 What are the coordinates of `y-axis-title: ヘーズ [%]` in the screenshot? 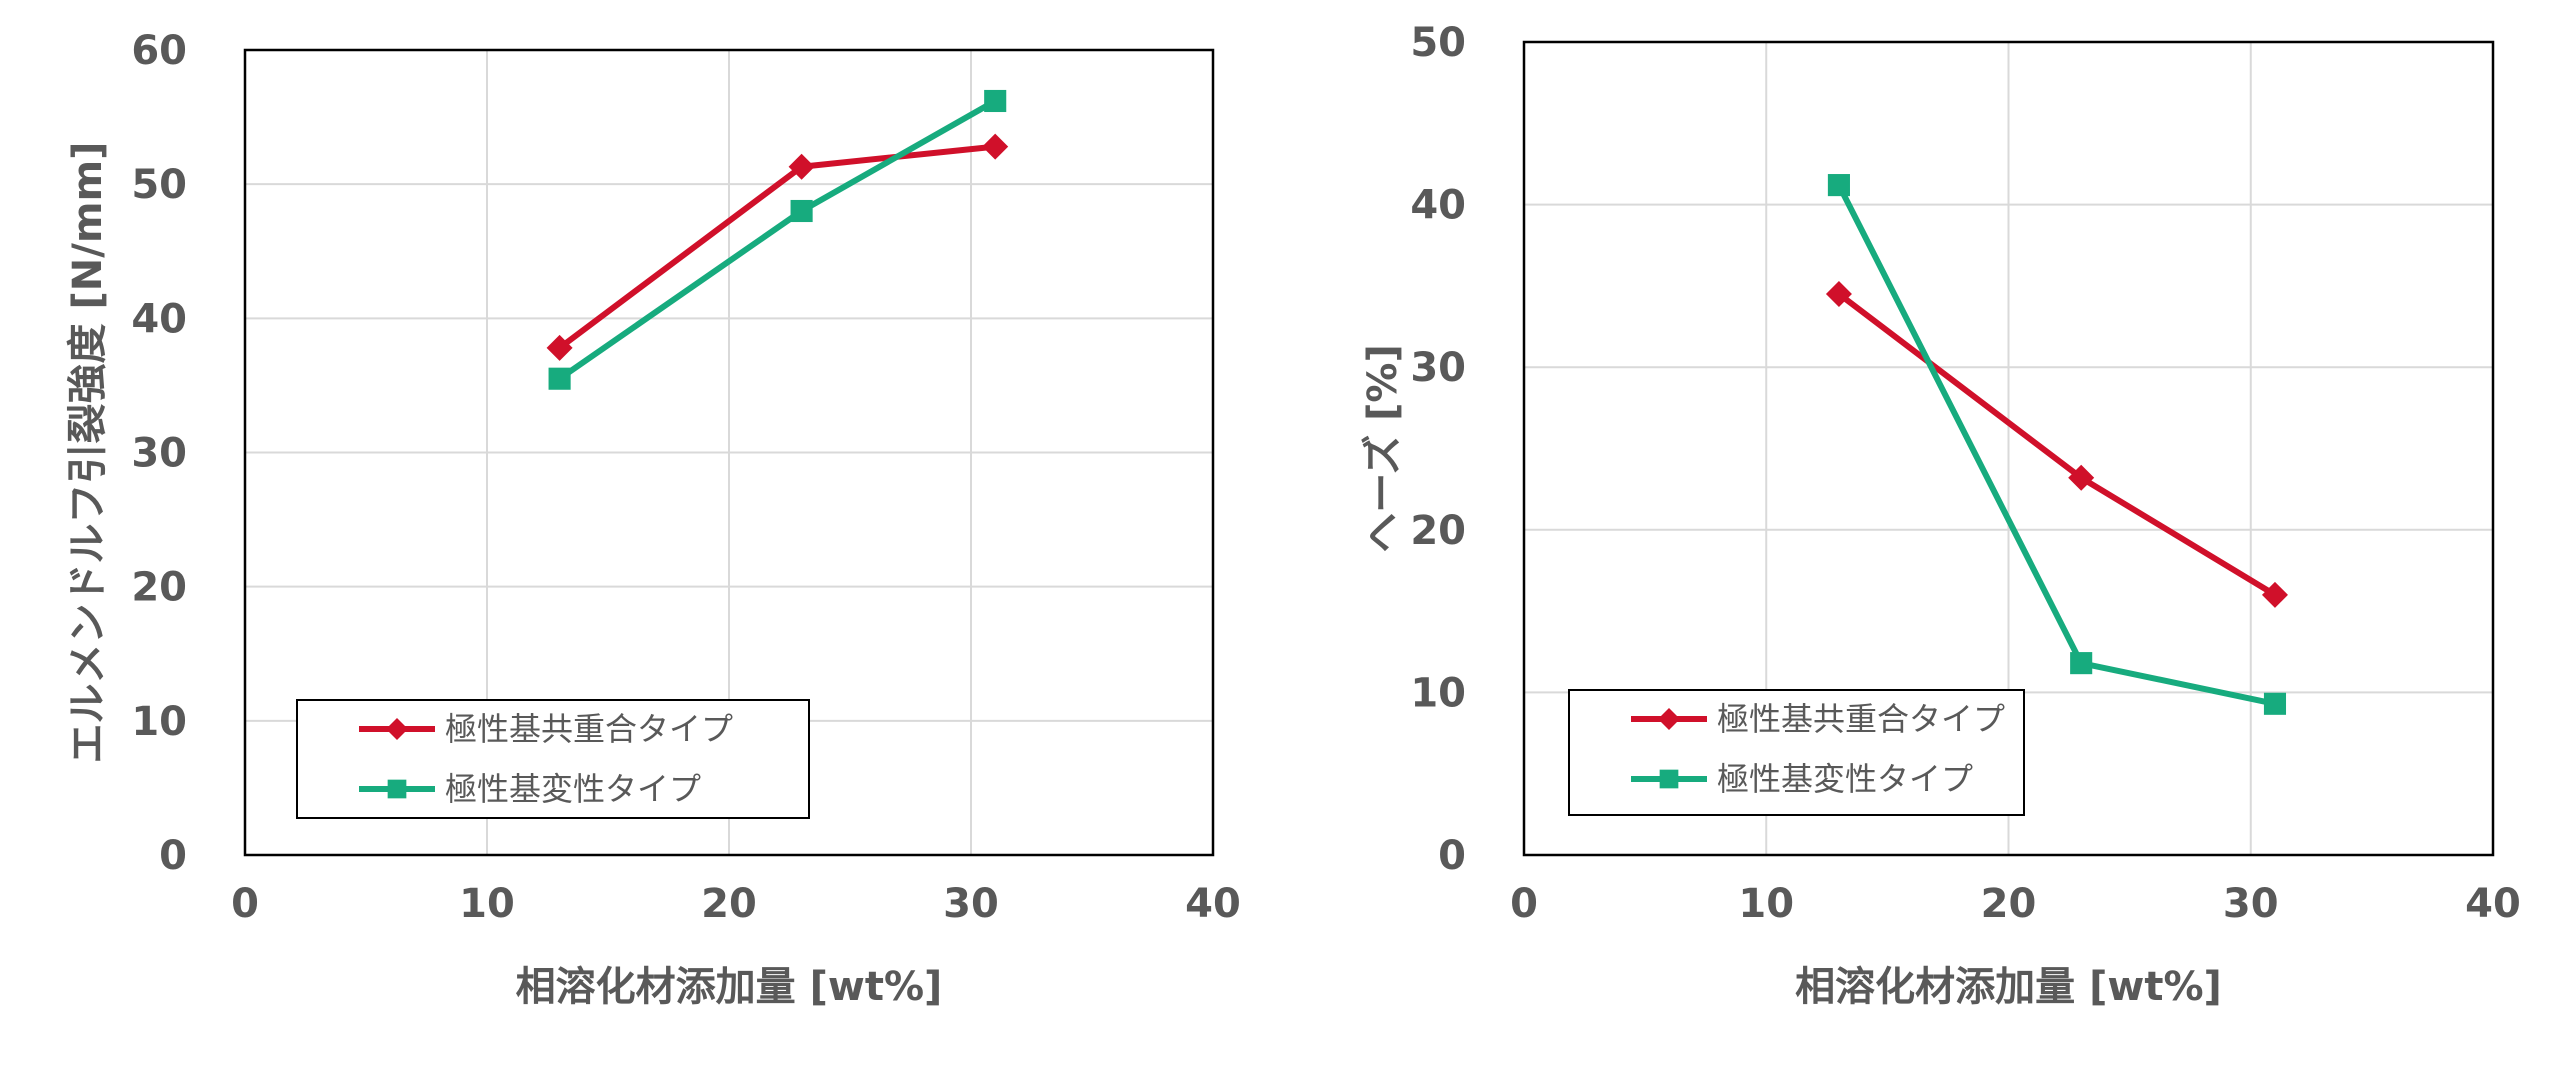 It's located at (1383, 448).